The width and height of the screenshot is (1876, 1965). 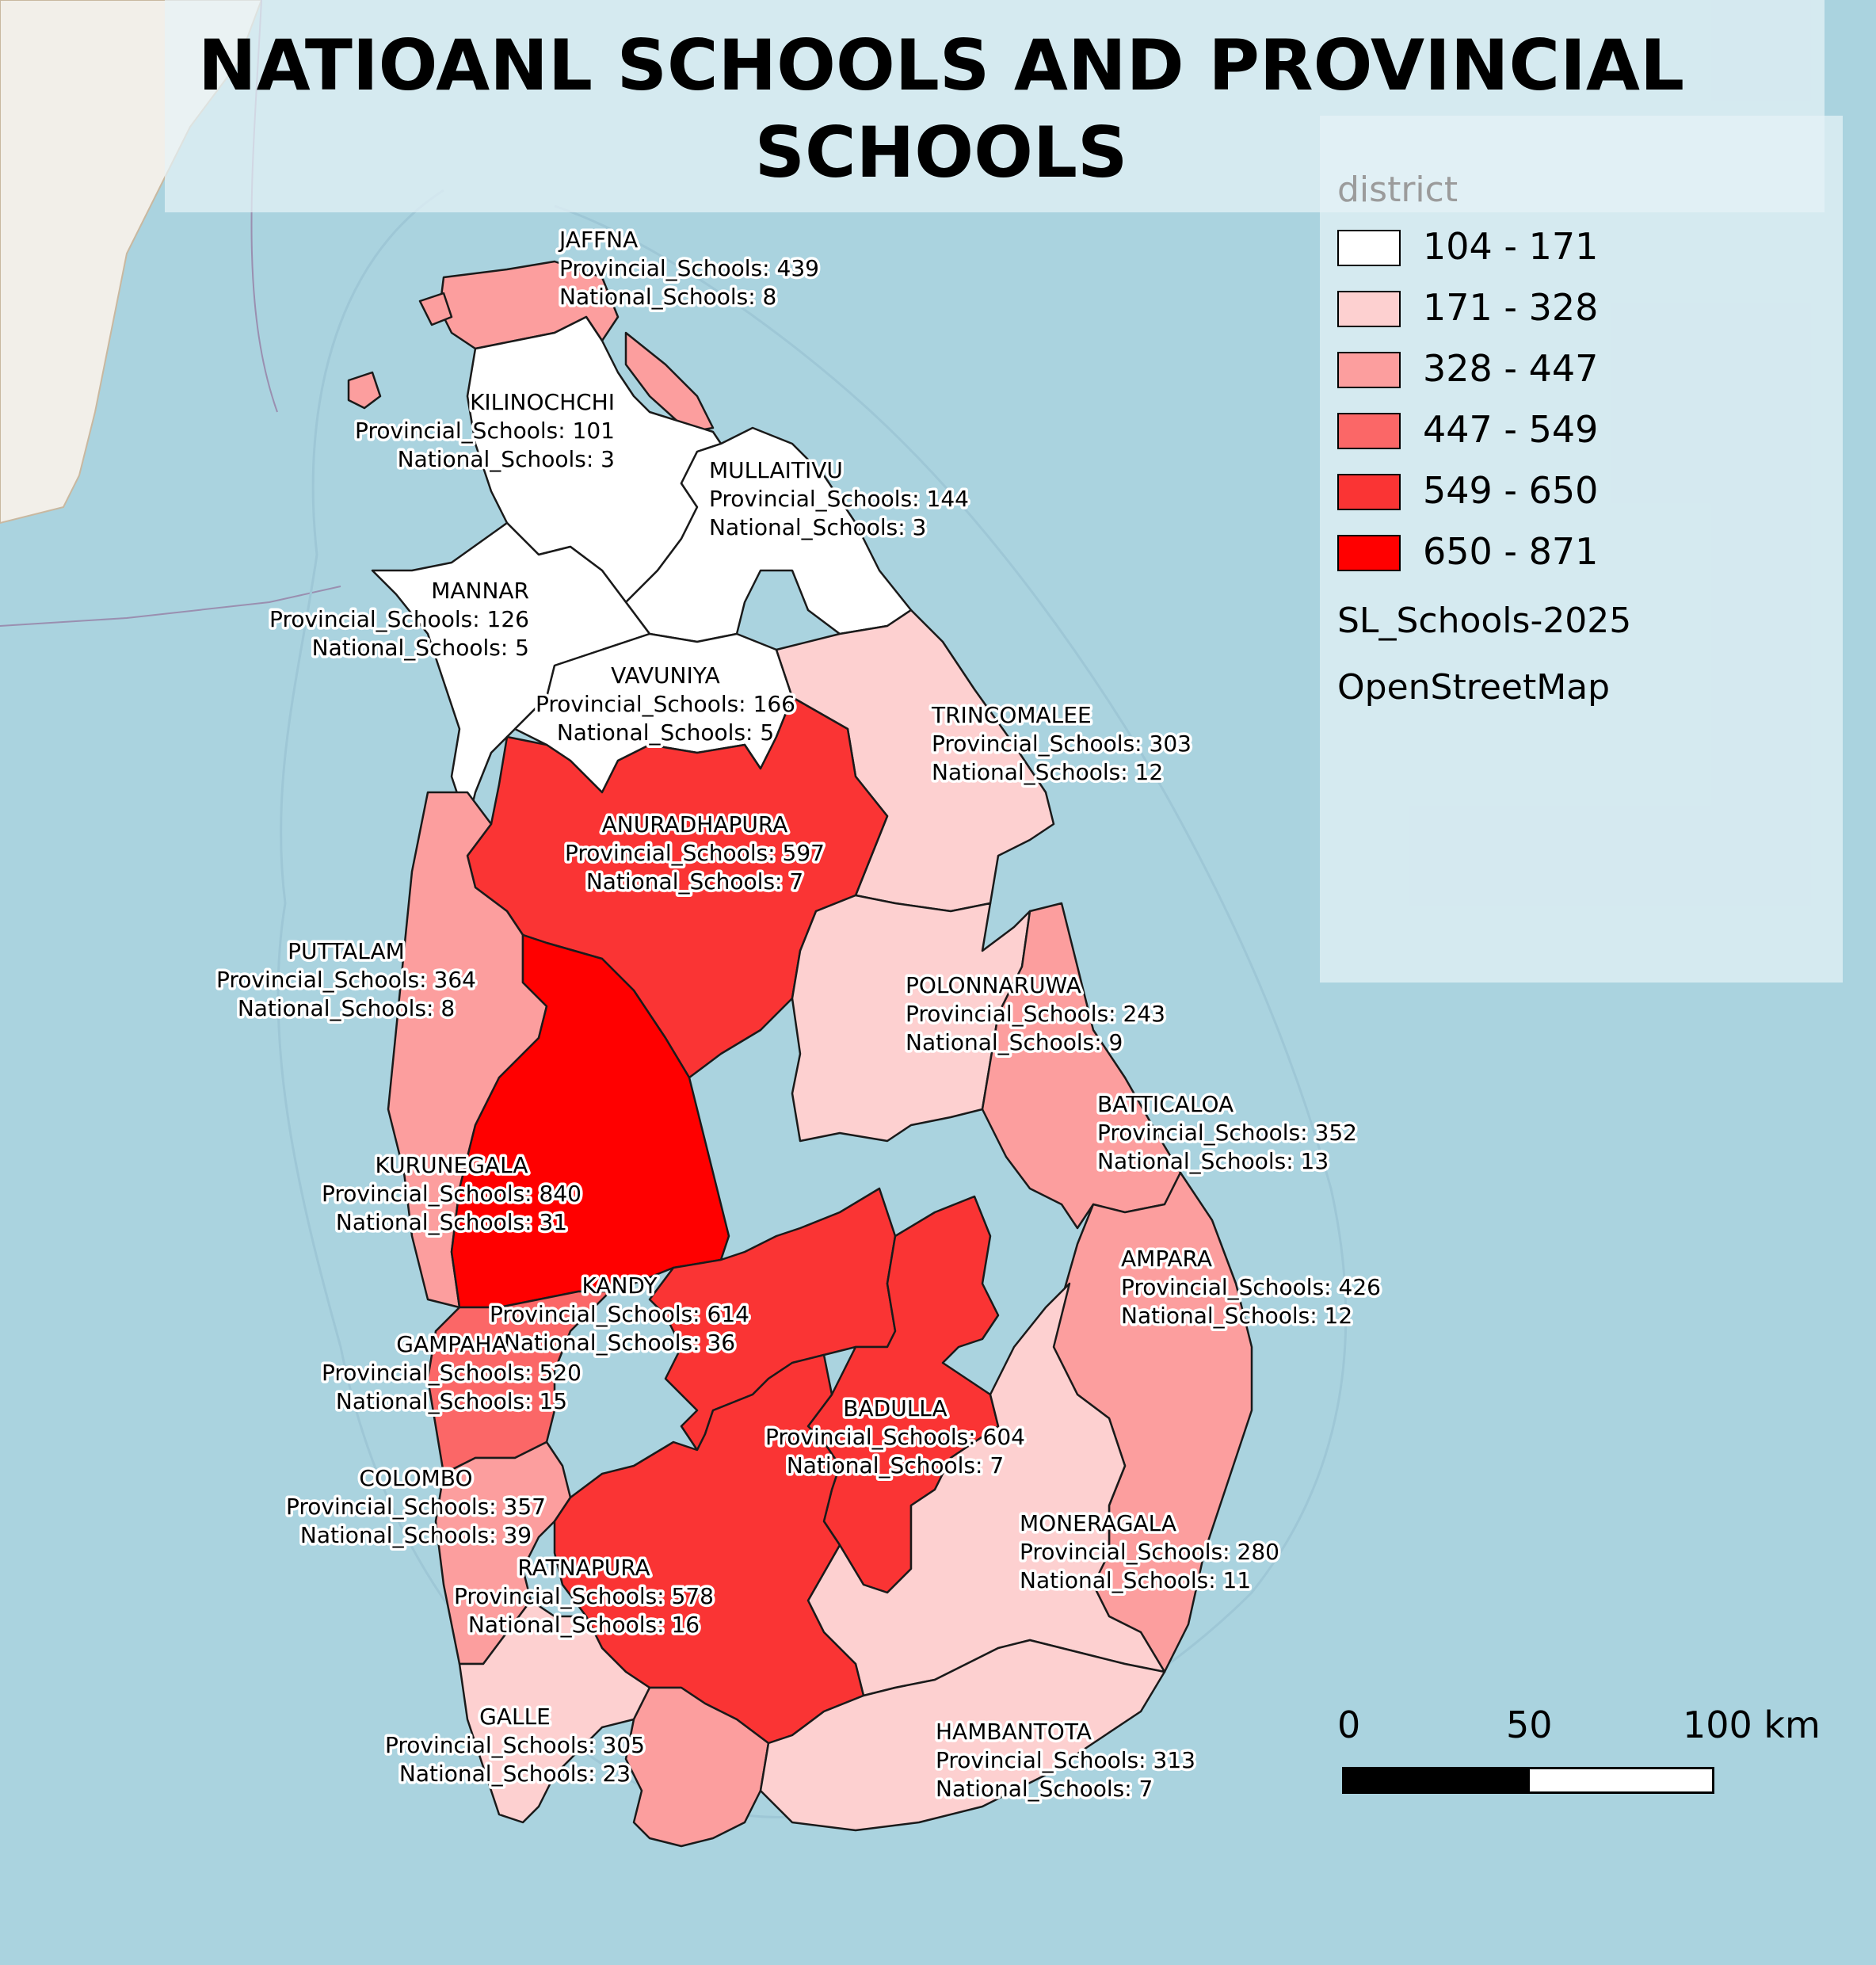 I want to click on island-delft, so click(x=364, y=390).